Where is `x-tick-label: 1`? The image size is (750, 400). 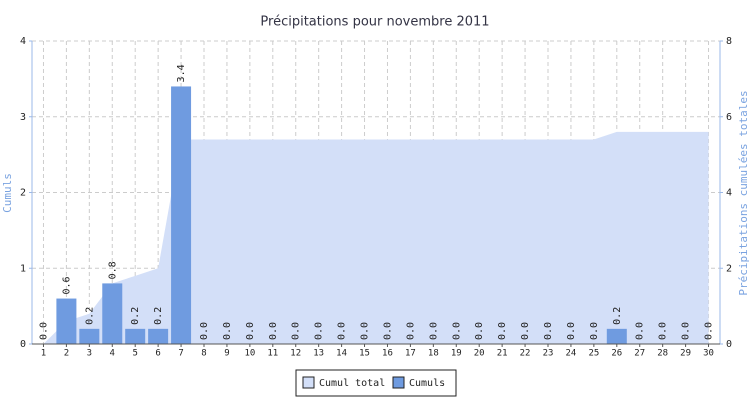
x-tick-label: 1 is located at coordinates (43, 354).